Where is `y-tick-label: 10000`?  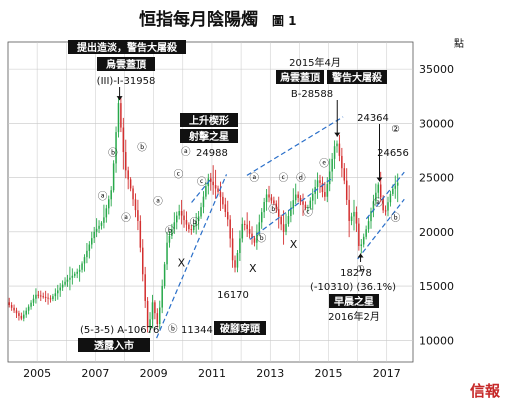
y-tick-label: 10000 is located at coordinates (436, 340).